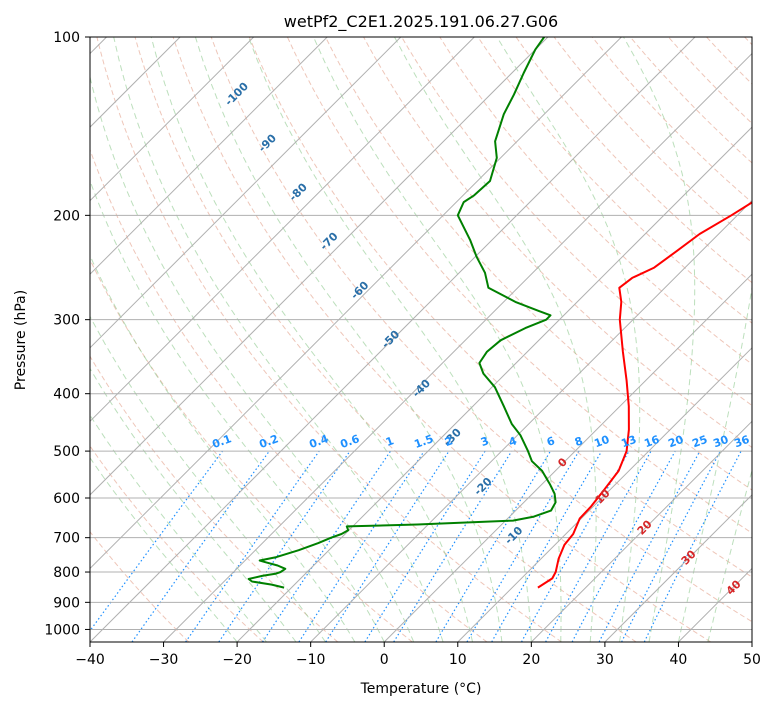  I want to click on dry-adiabat-label: -50, so click(390, 338).